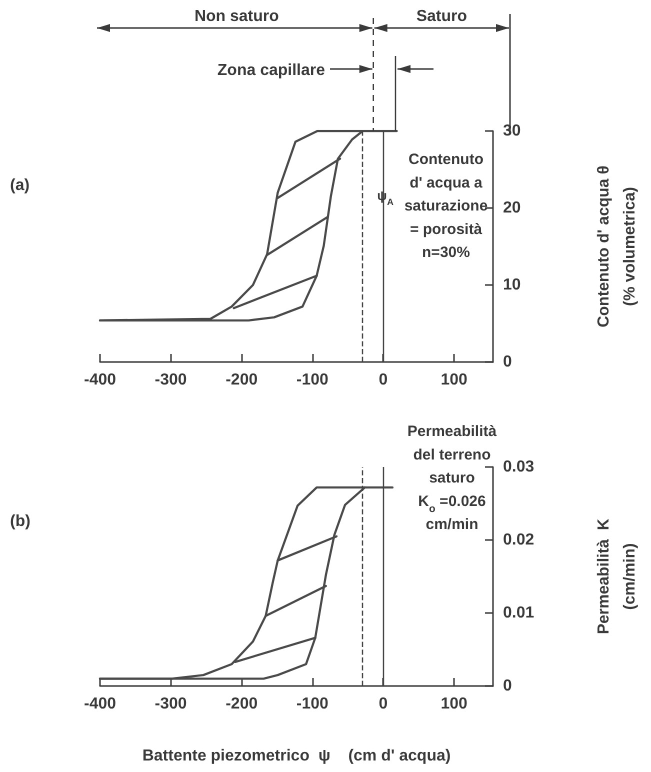  I want to click on y-tick-label: 0.01, so click(518, 613).